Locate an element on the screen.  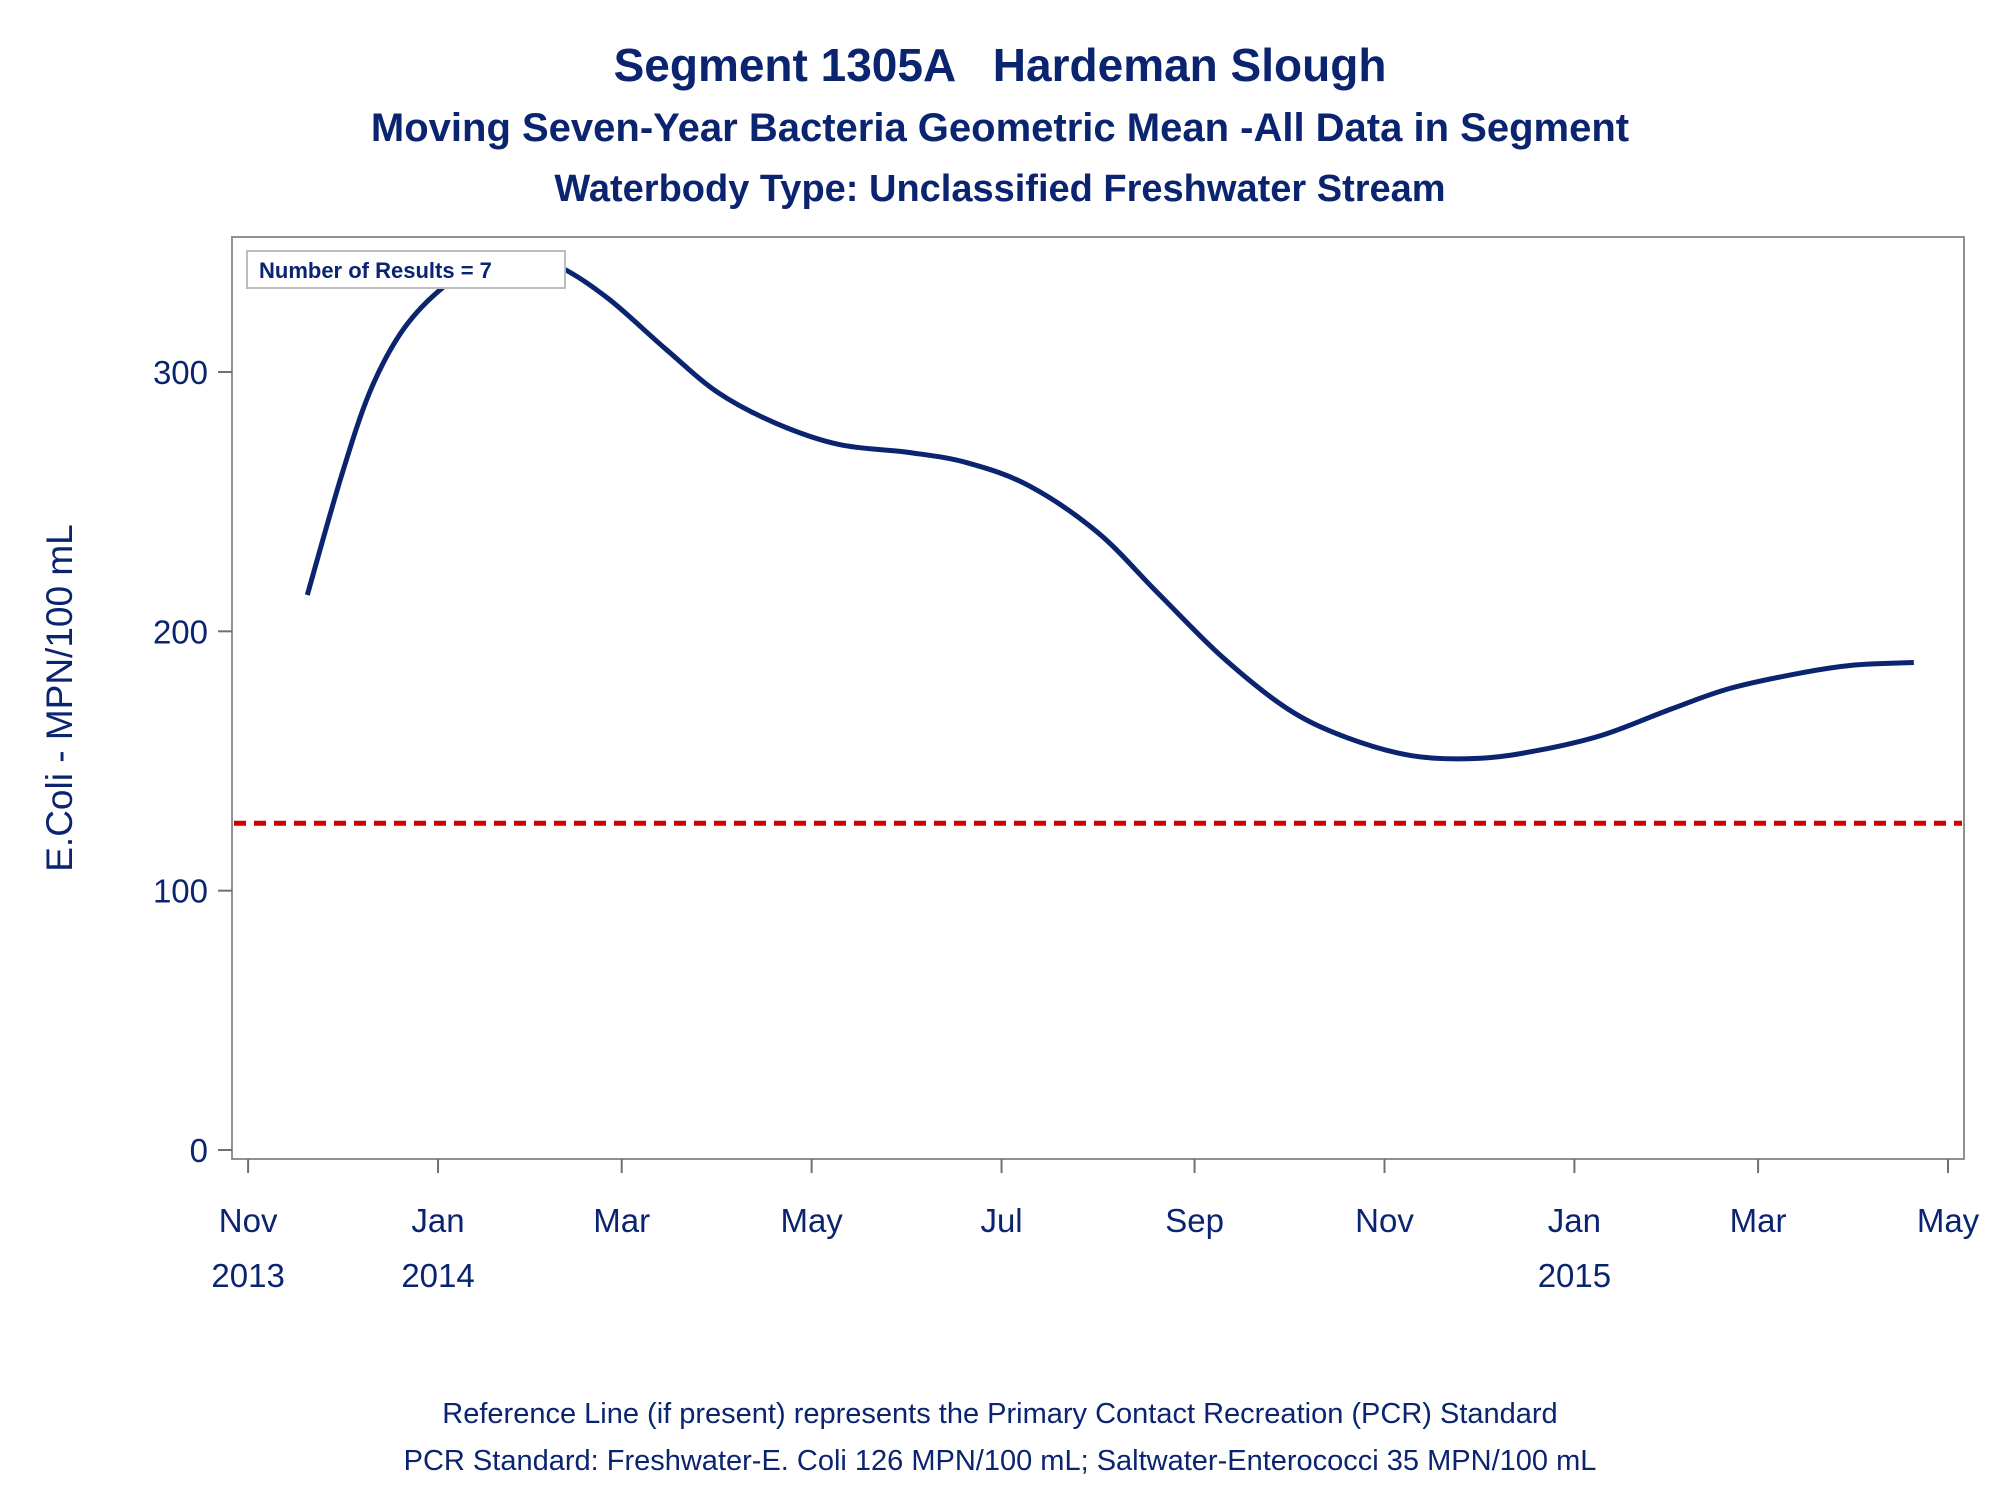
x-tick-label-6: Nov is located at coordinates (1384, 1220).